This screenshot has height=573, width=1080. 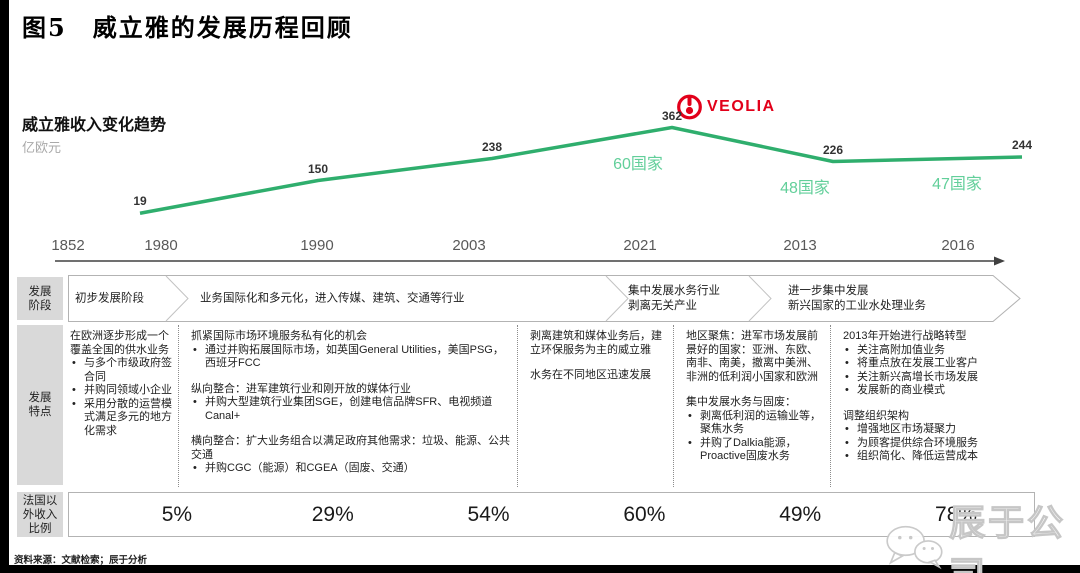 What do you see at coordinates (349, 409) in the screenshot?
I see `feature-bullet-text: 并购大型建筑行业集团SGE，创建电信品牌SFR、电视频道Canal+` at bounding box center [349, 409].